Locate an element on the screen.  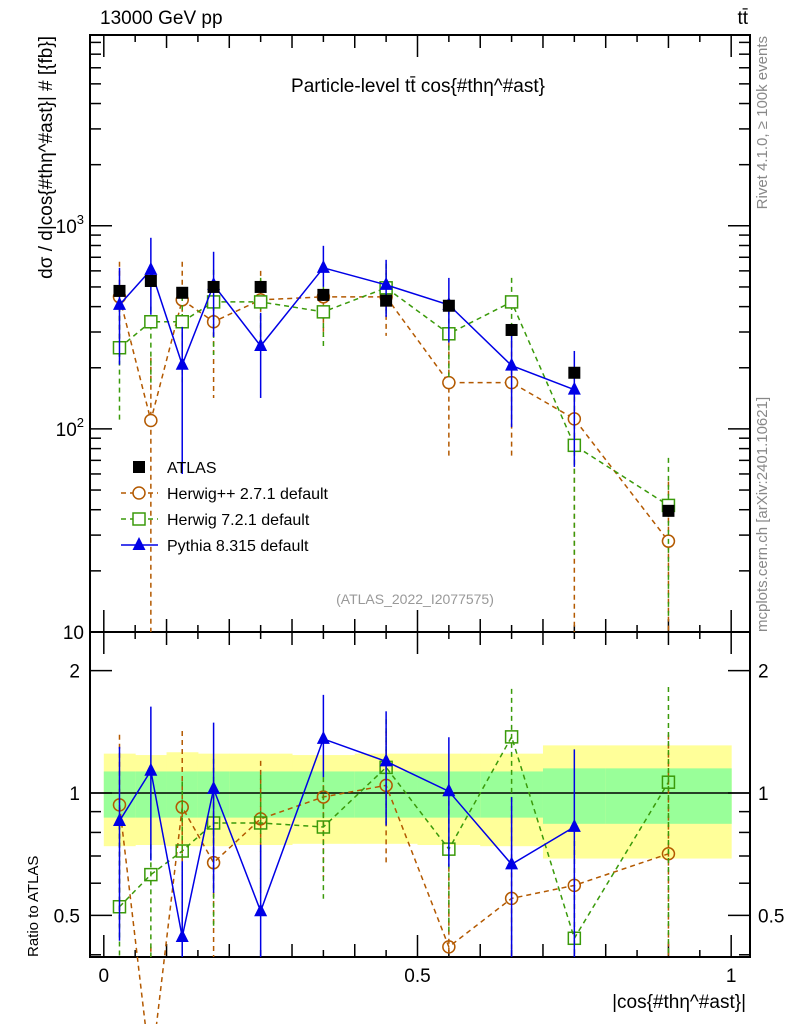
ratio-tick-label-right: 1 is located at coordinates (763, 794).